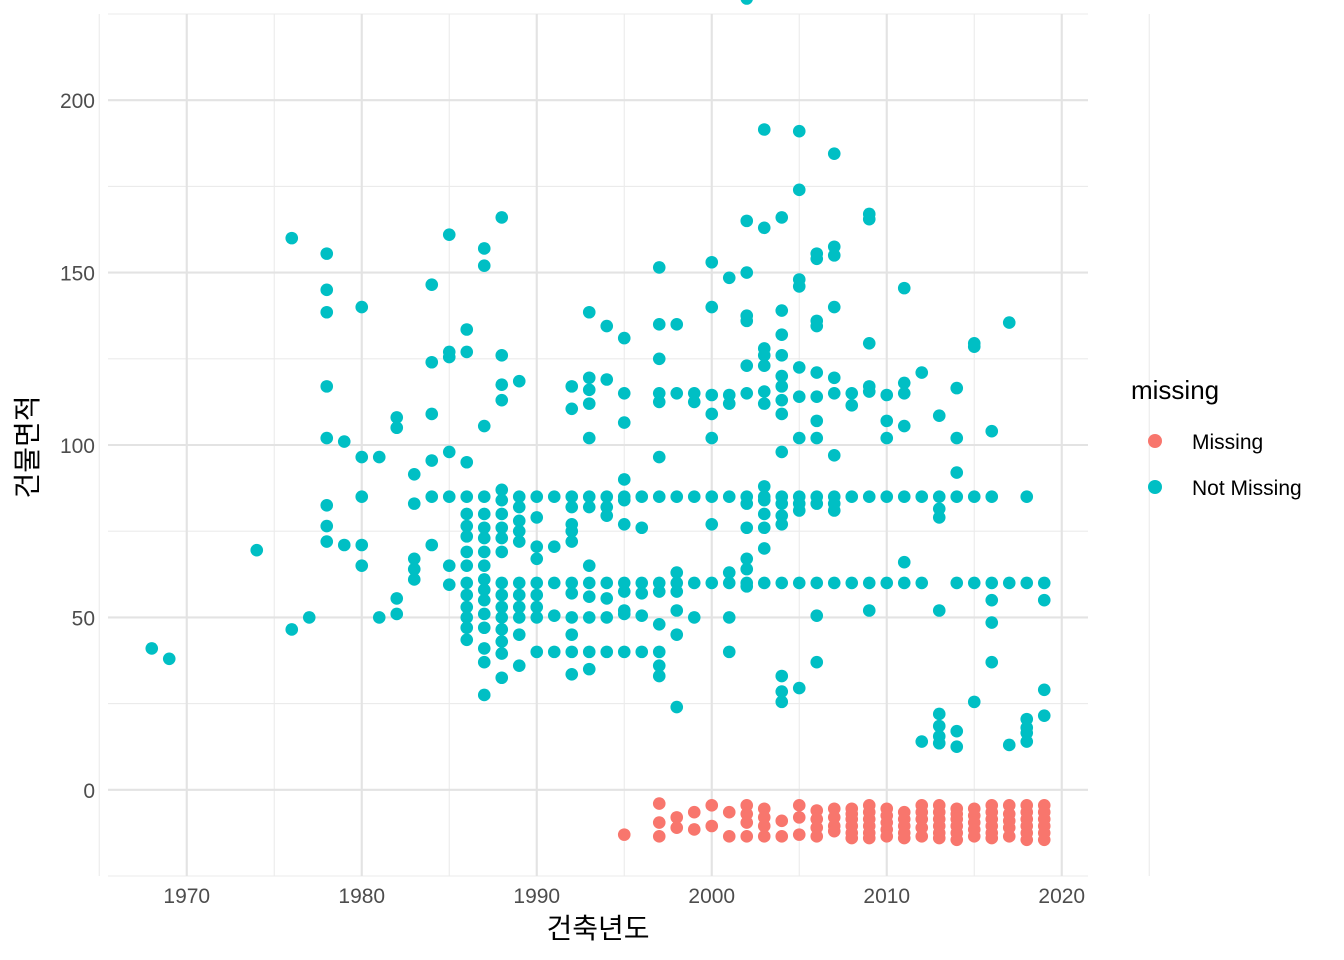 This screenshot has height=960, width=1344. Describe the element at coordinates (89, 791) in the screenshot. I see `y-tick-label: 0` at that location.